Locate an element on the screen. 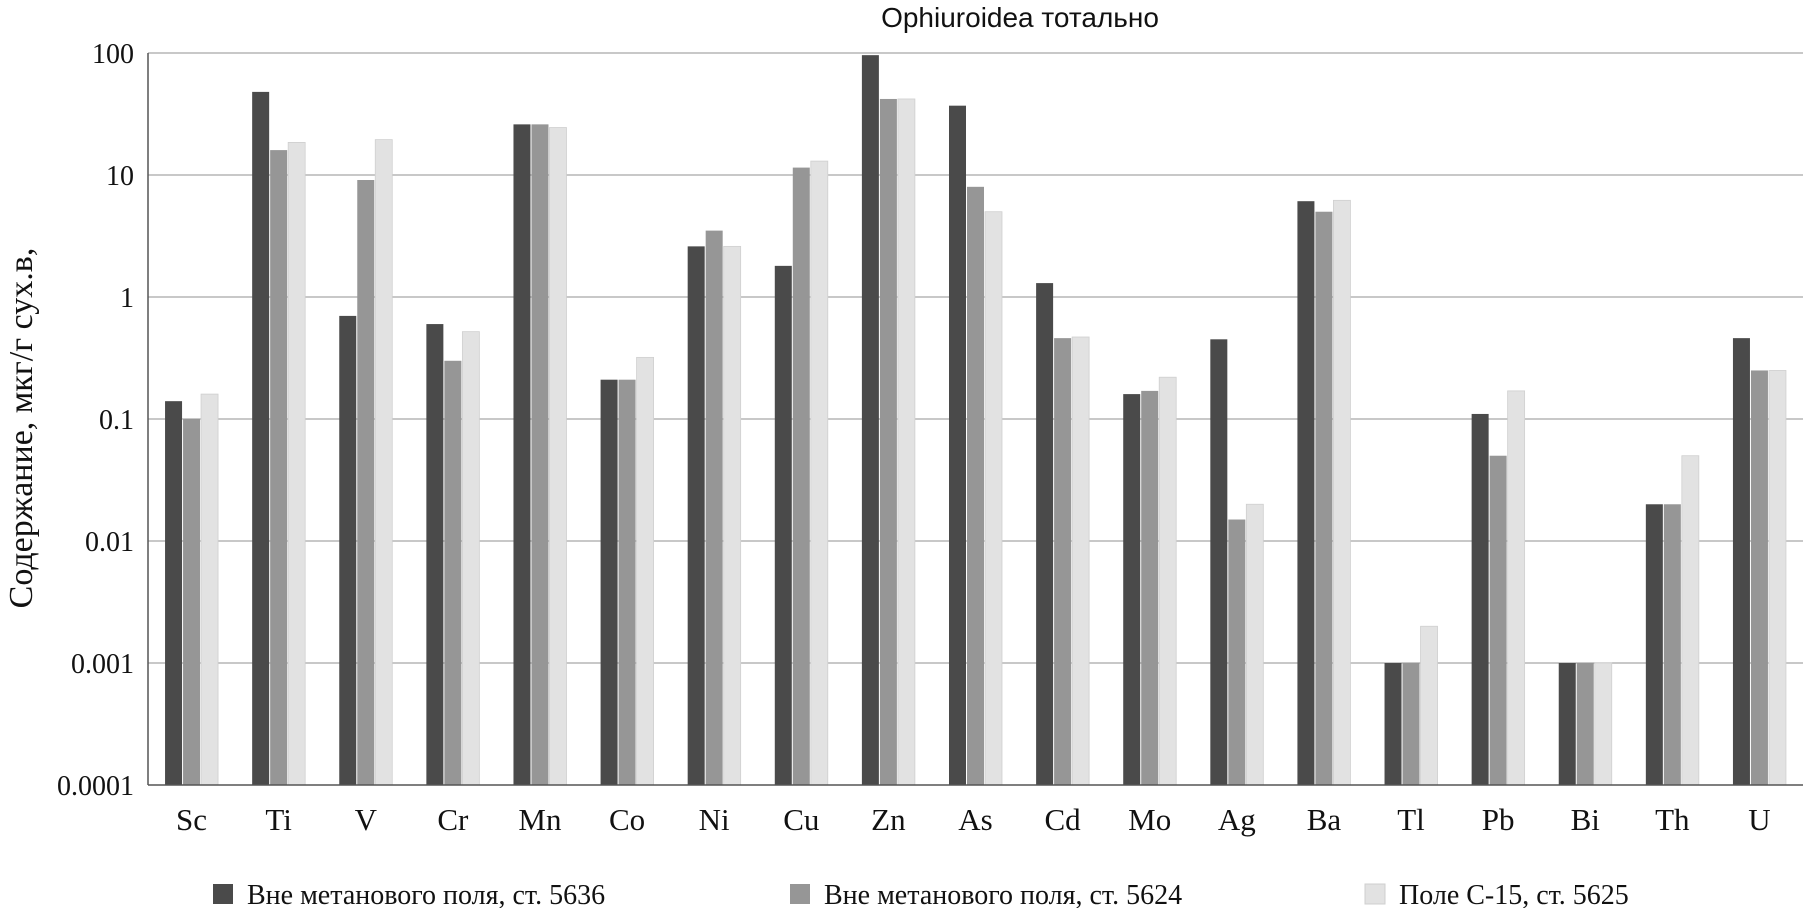 The width and height of the screenshot is (1803, 908). x-axis-ticks: Sc Ti V Cr Mn Co Ni Cu Zn As Cd Mo Ag Ba Tl Pb Bi Th U is located at coordinates (973, 819).